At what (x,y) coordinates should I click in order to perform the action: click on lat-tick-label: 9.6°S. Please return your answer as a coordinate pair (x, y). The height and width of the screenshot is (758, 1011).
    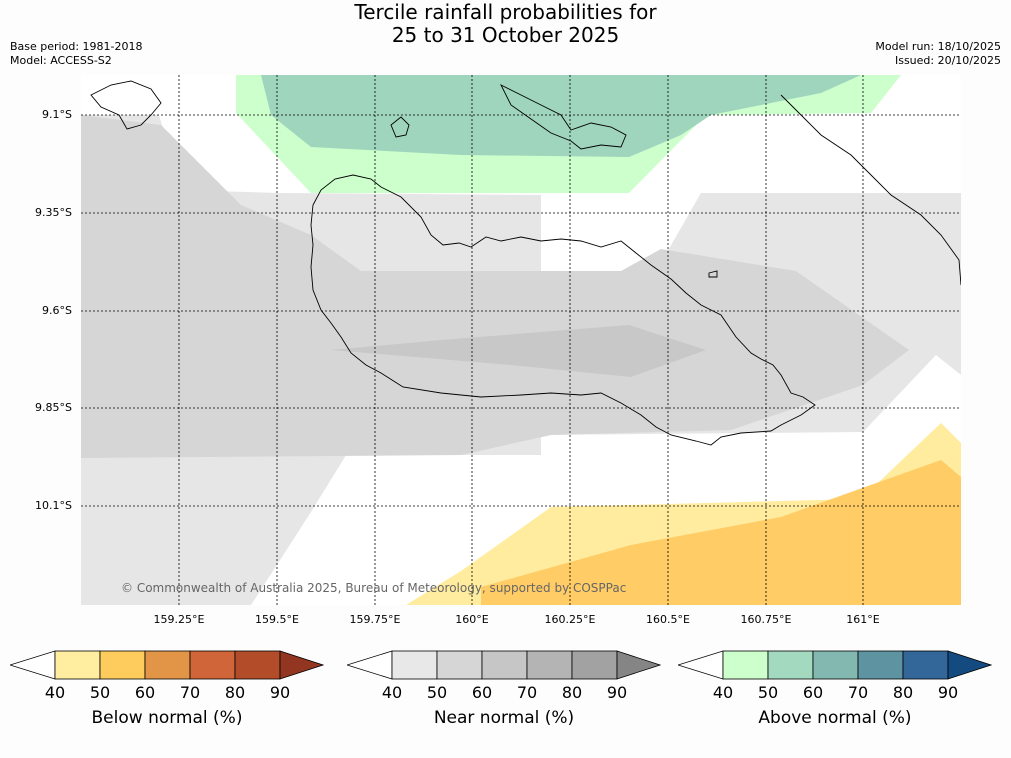
    Looking at the image, I should click on (57, 310).